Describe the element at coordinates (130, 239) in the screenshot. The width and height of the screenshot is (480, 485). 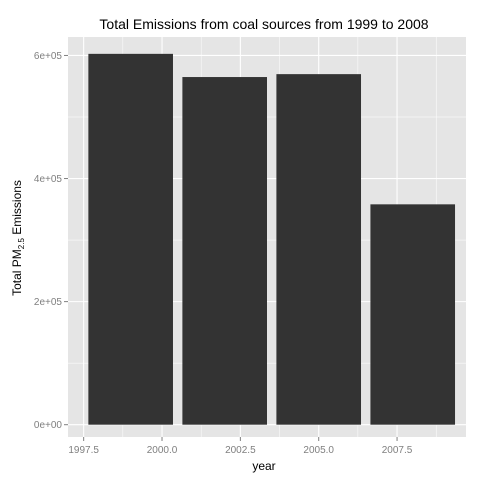
I see `bar-1999` at that location.